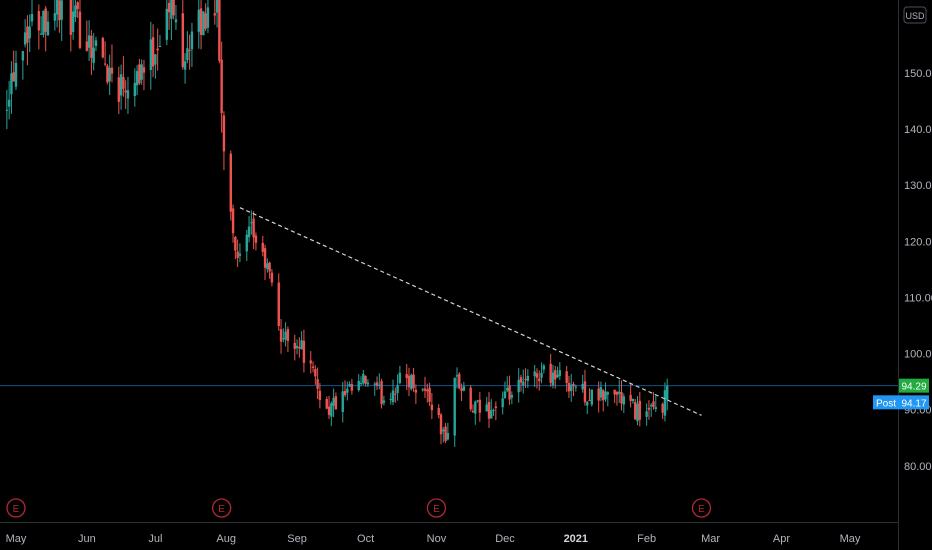 This screenshot has width=932, height=550. I want to click on post-price-badge: Post 94.17, so click(901, 402).